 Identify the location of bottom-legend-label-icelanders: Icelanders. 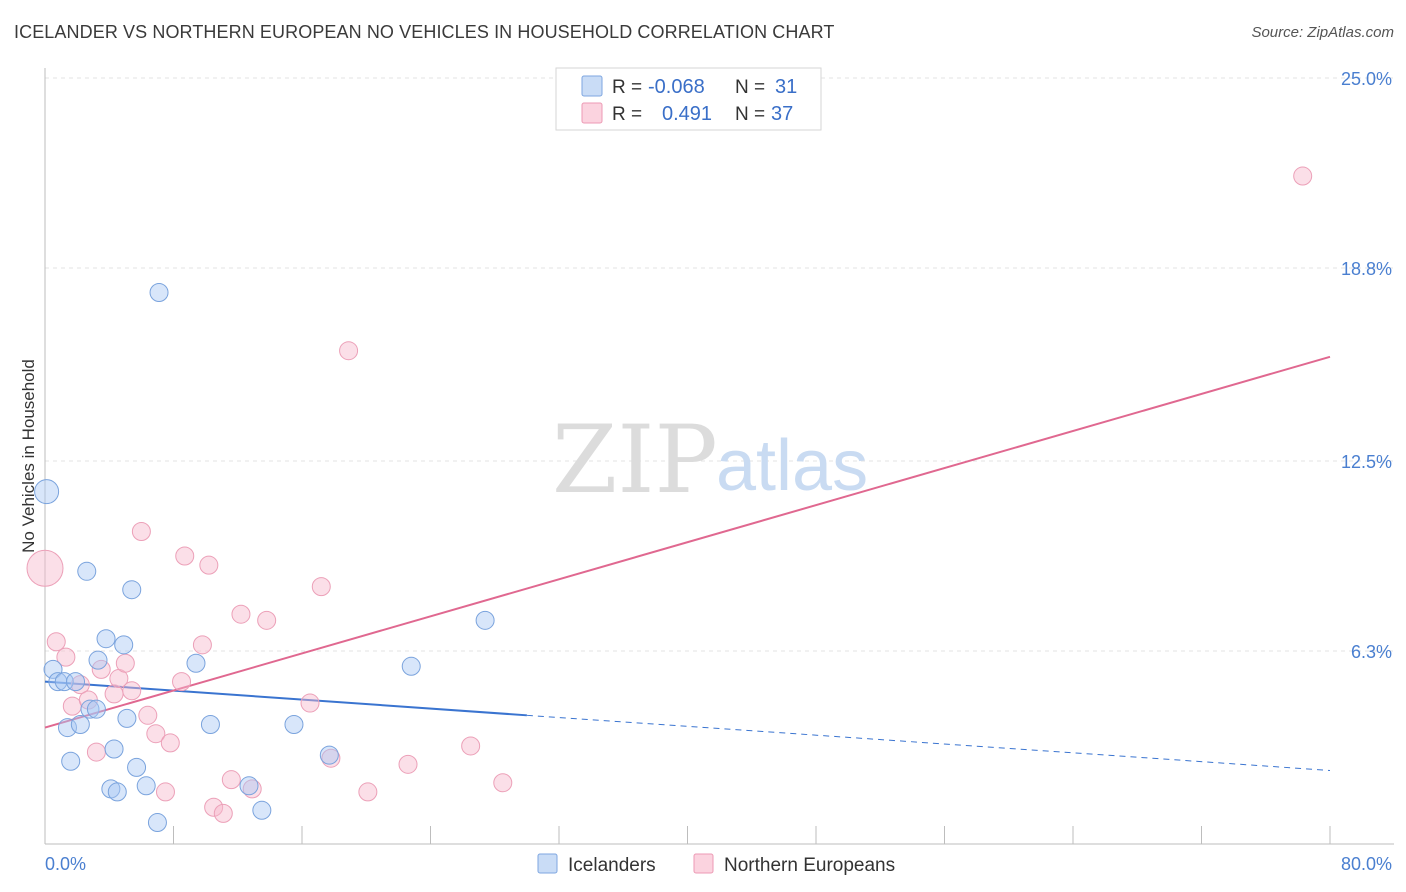
(612, 865).